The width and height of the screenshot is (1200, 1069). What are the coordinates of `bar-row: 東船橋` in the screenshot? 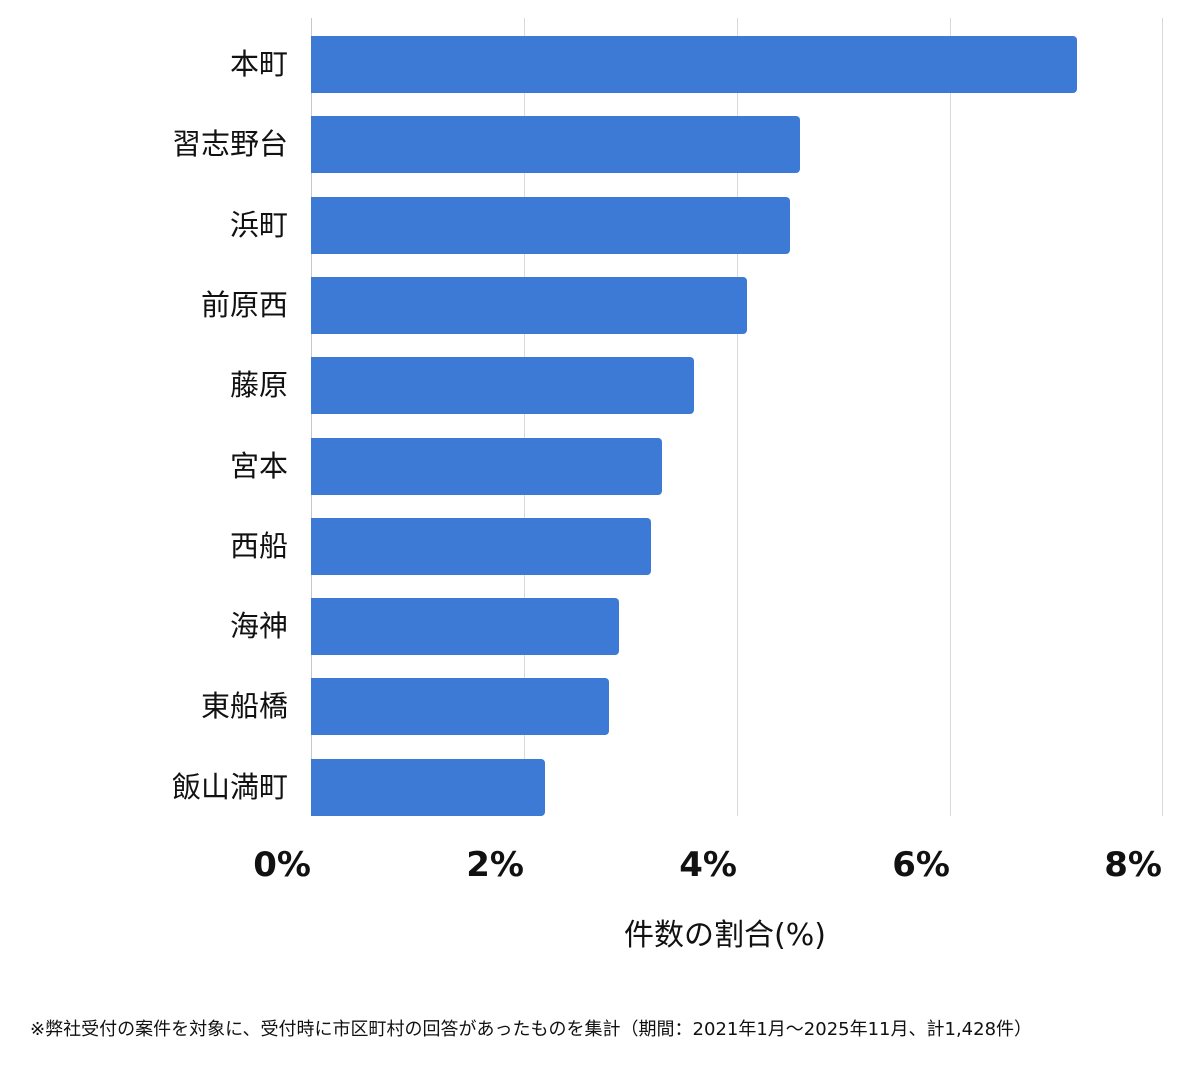 It's located at (600, 707).